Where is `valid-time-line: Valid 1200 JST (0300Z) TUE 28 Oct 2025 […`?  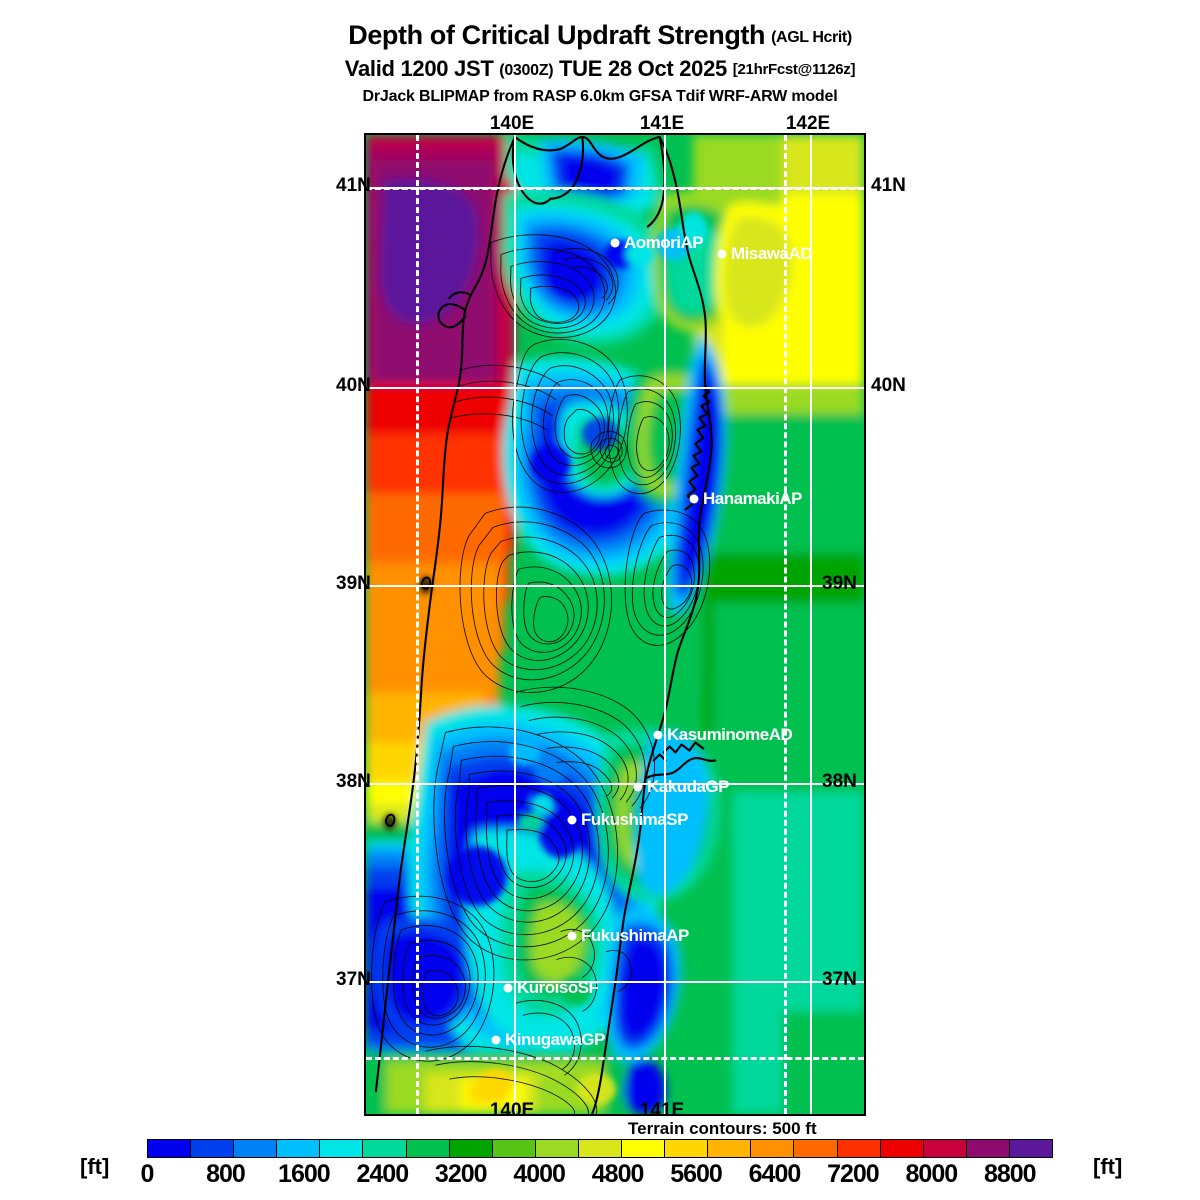 valid-time-line: Valid 1200 JST (0300Z) TUE 28 Oct 2025 [… is located at coordinates (600, 69).